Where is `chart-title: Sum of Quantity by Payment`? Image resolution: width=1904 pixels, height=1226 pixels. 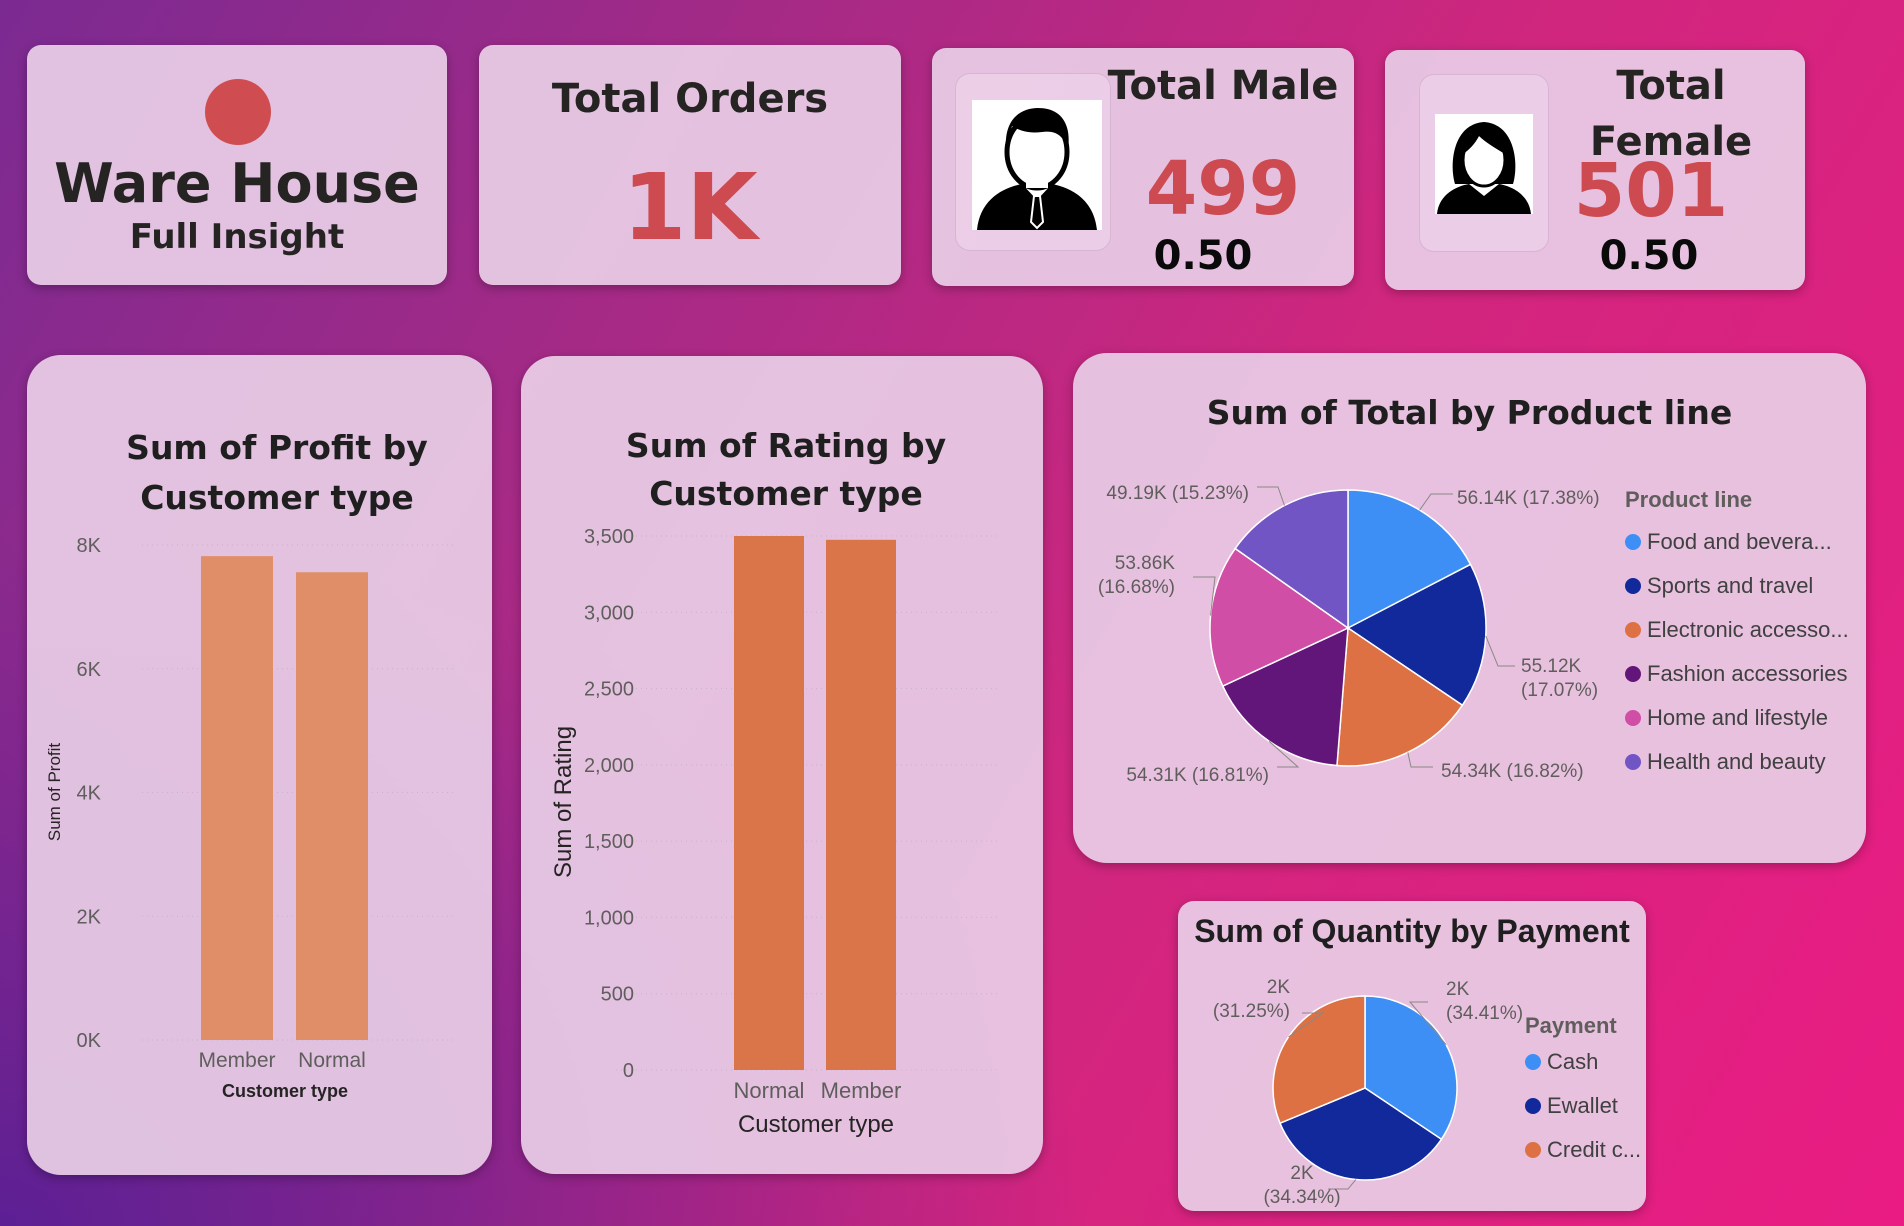 chart-title: Sum of Quantity by Payment is located at coordinates (1412, 931).